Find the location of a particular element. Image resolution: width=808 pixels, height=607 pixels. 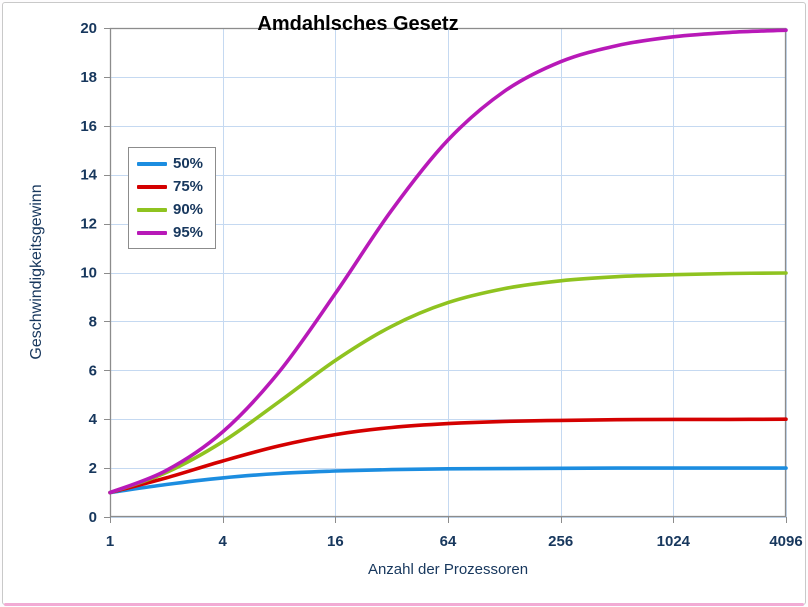

legend-item-50%: 50% is located at coordinates (170, 163).